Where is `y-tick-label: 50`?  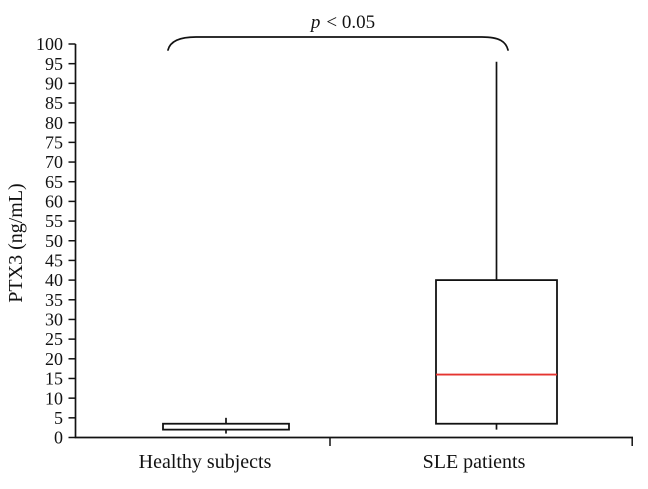
y-tick-label: 50 is located at coordinates (54, 241).